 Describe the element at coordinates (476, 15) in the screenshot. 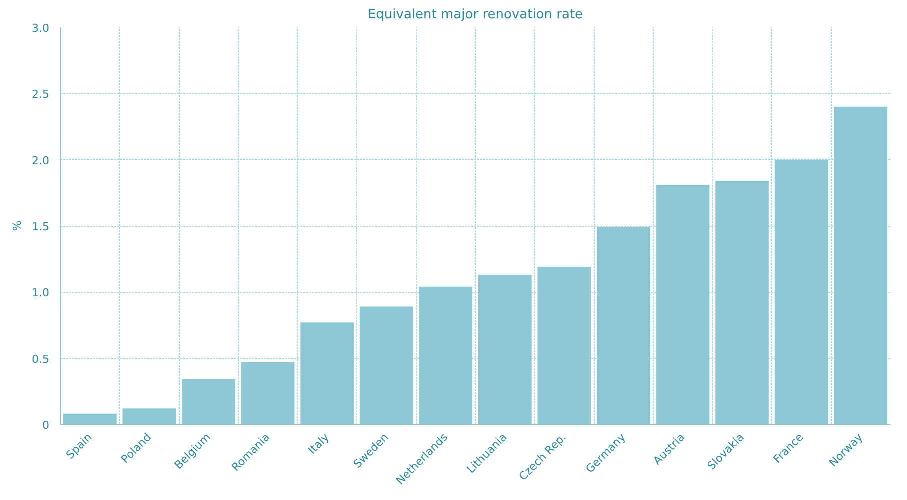

I see `chart-title: Equivalent major renovation rate` at that location.